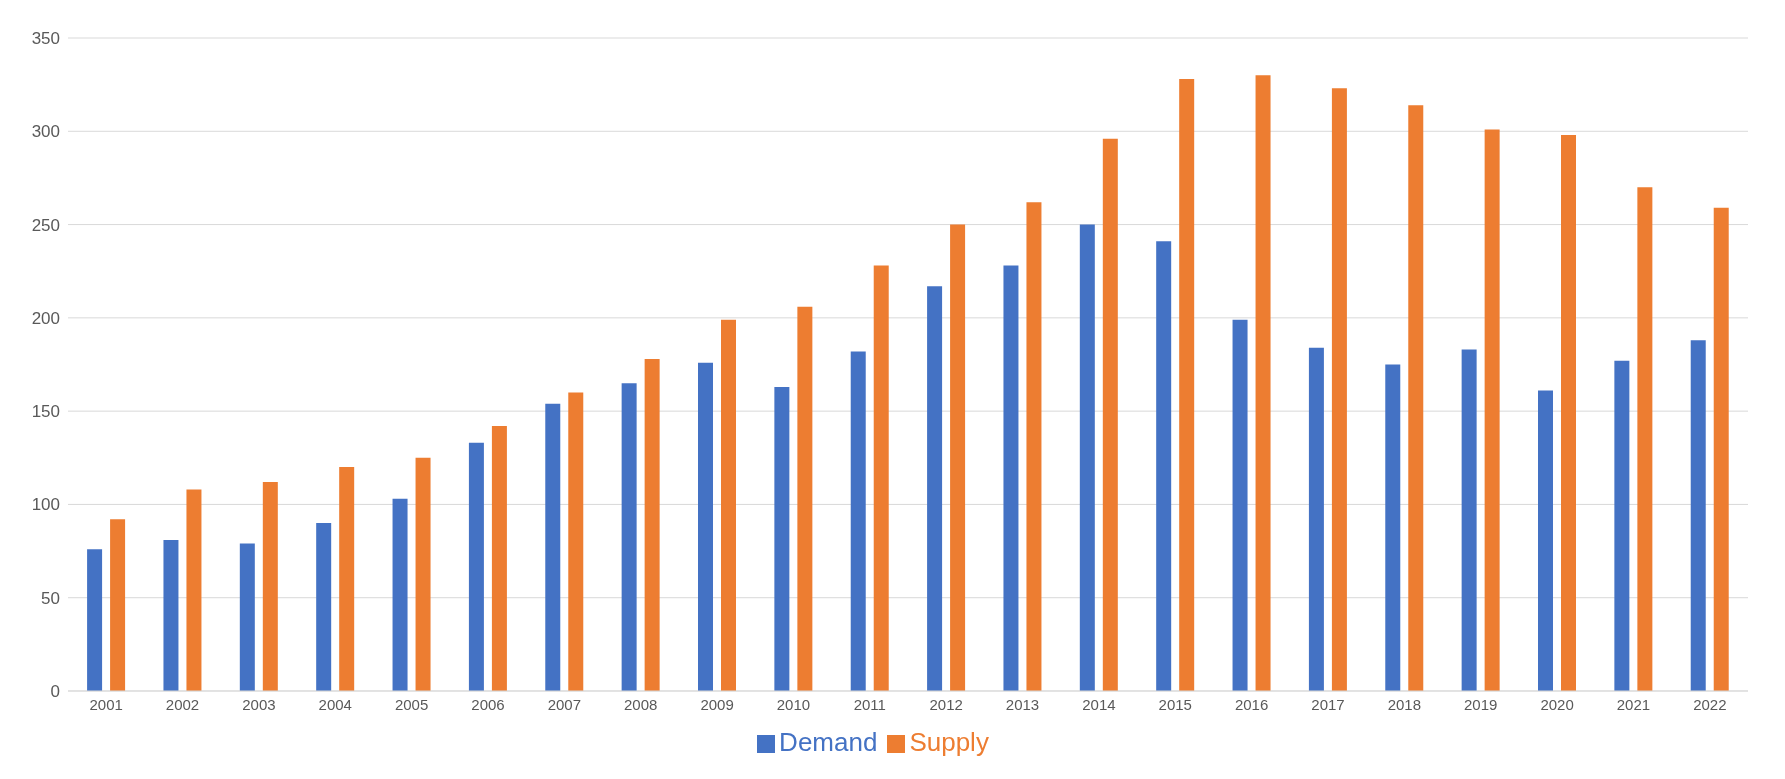 Image resolution: width=1785 pixels, height=779 pixels. I want to click on y-tick-label: 350, so click(45, 39).